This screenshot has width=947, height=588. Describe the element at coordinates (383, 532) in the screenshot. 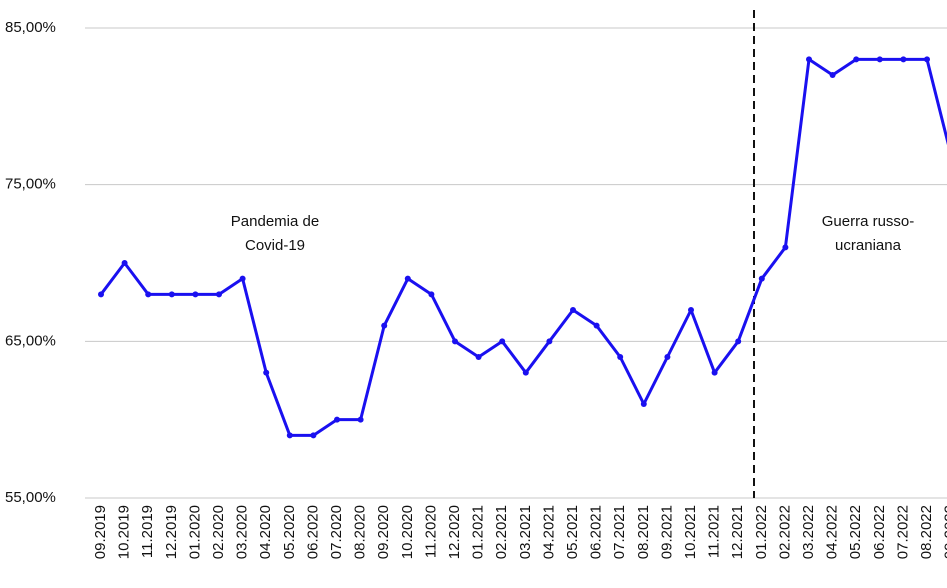

I see `x-tick-label: 09.2020` at that location.